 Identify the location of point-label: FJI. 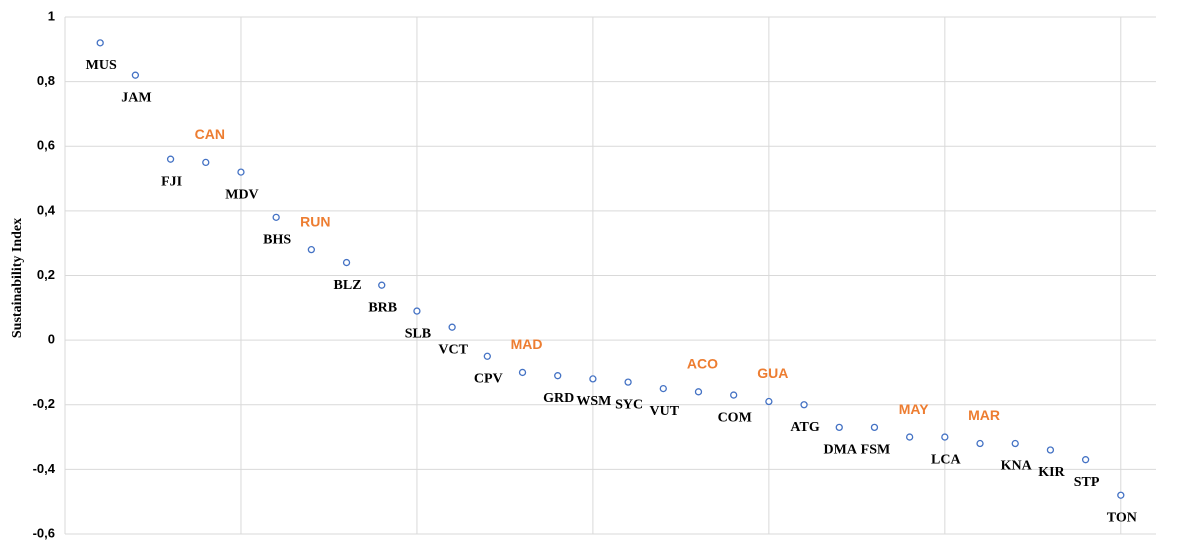
(171, 181).